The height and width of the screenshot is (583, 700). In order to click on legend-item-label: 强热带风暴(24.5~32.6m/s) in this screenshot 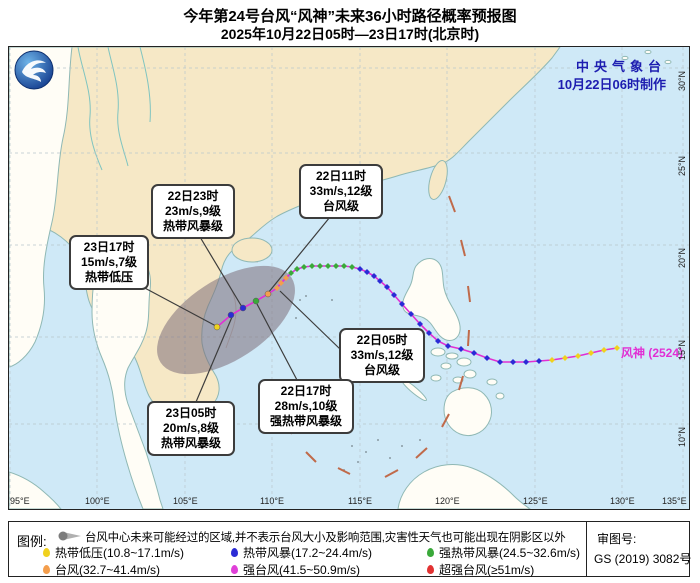, I will do `click(510, 552)`.